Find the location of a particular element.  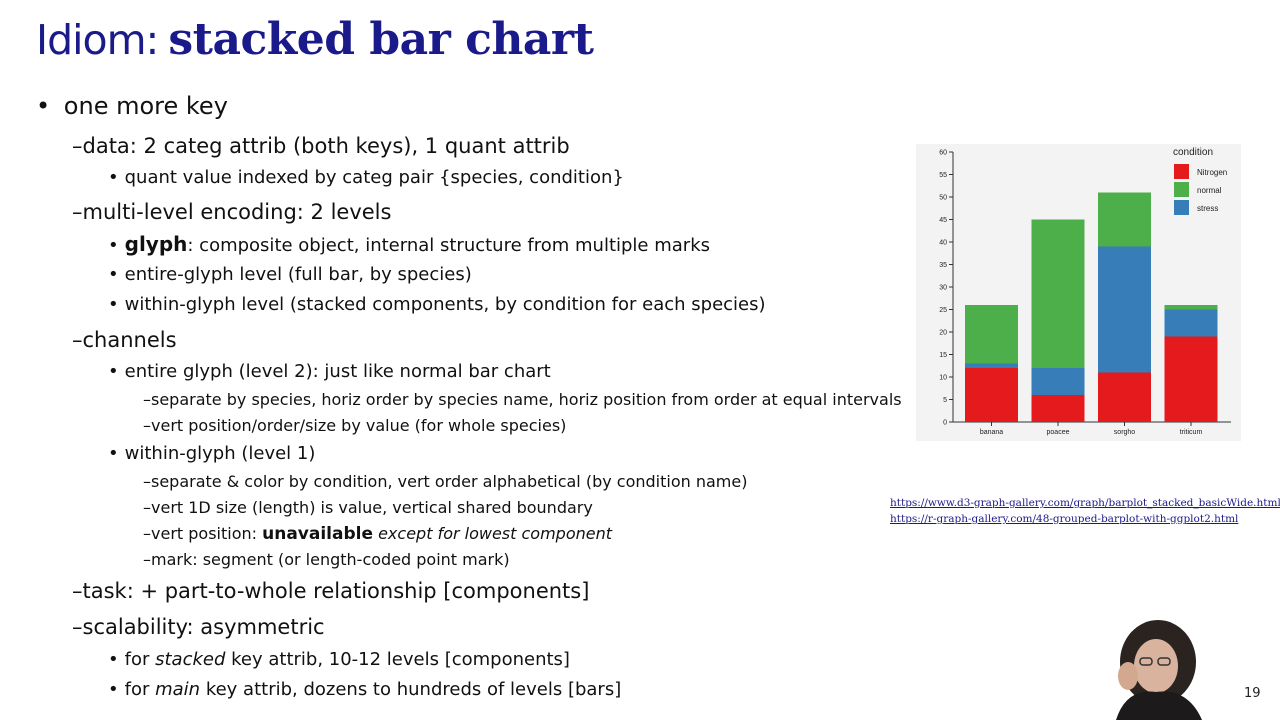

y-tick-label: 15 is located at coordinates (943, 355).